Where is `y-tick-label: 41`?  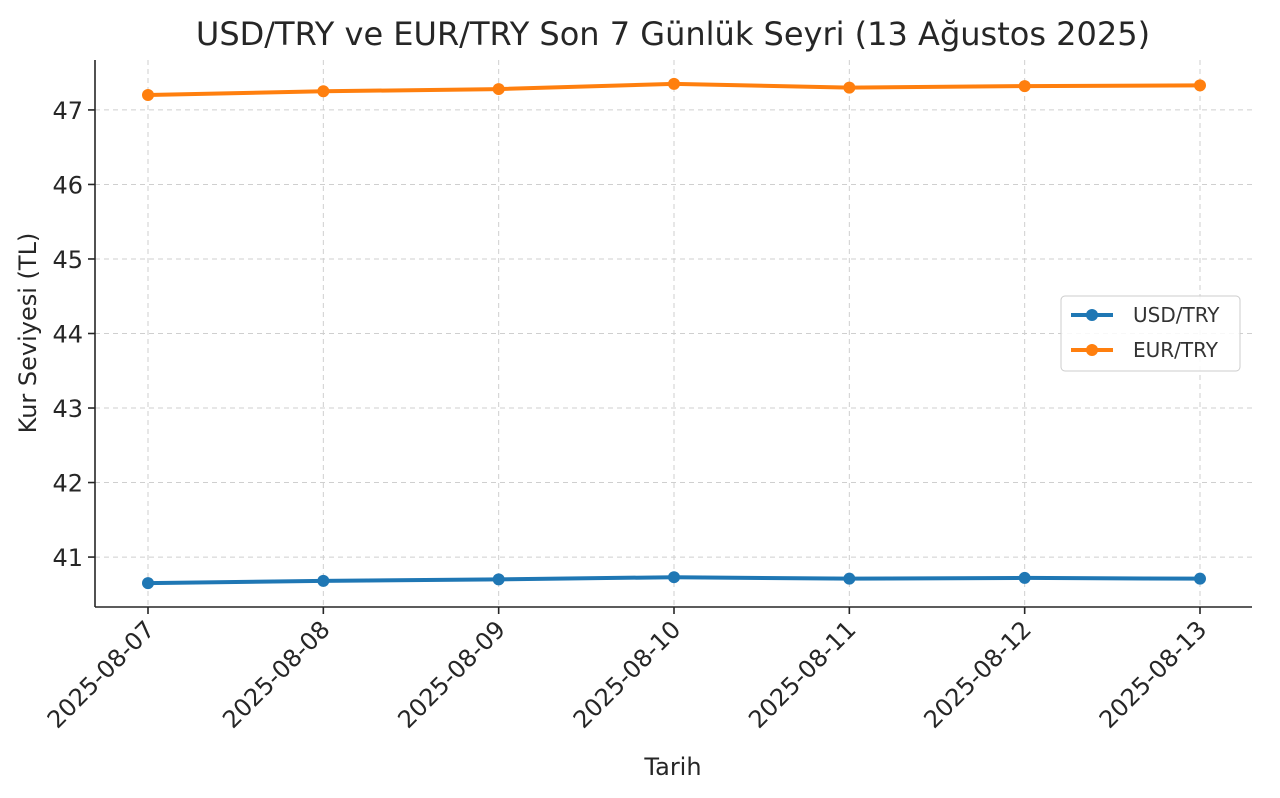
y-tick-label: 41 is located at coordinates (67, 558).